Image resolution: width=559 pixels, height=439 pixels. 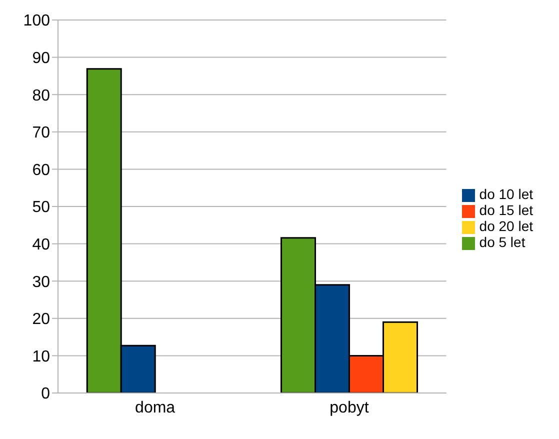 What do you see at coordinates (41, 58) in the screenshot?
I see `y-tick-label: 90` at bounding box center [41, 58].